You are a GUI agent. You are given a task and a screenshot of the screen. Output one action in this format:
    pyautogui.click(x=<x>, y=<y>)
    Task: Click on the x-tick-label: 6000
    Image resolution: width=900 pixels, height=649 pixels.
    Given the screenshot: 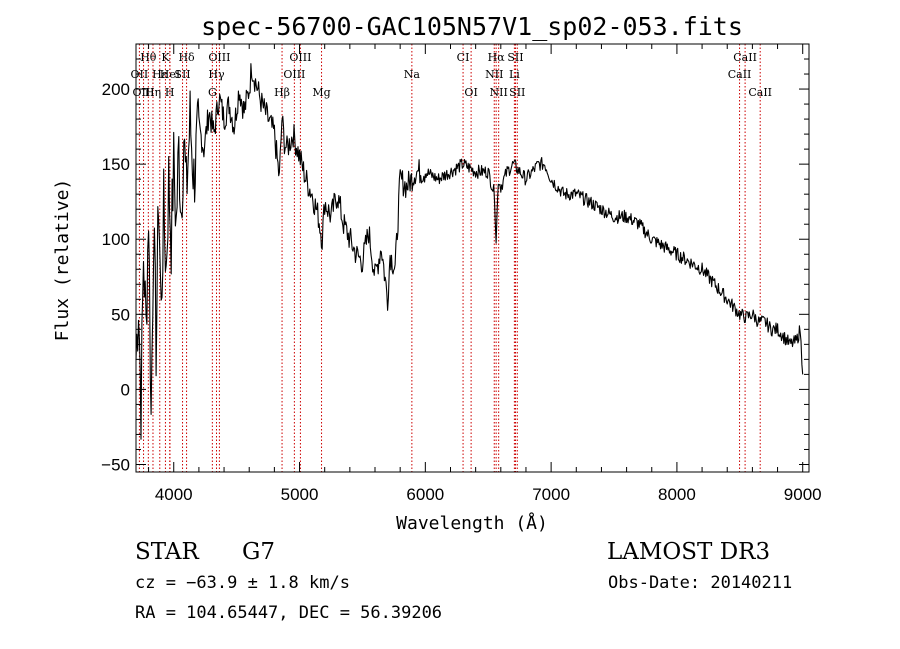 What is the action you would take?
    pyautogui.click(x=425, y=494)
    